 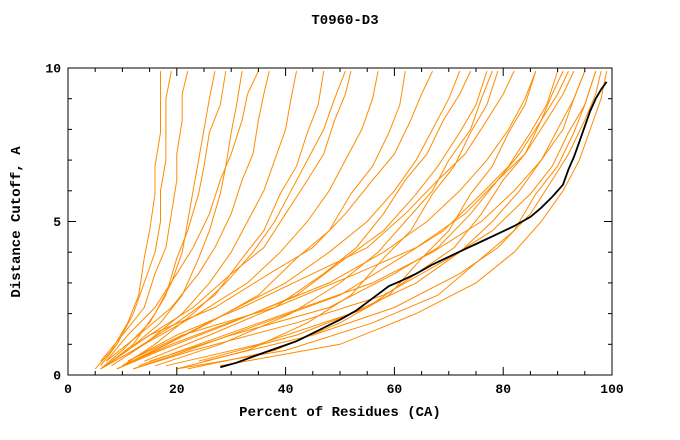 What do you see at coordinates (503, 389) in the screenshot?
I see `x-tick-label: 80` at bounding box center [503, 389].